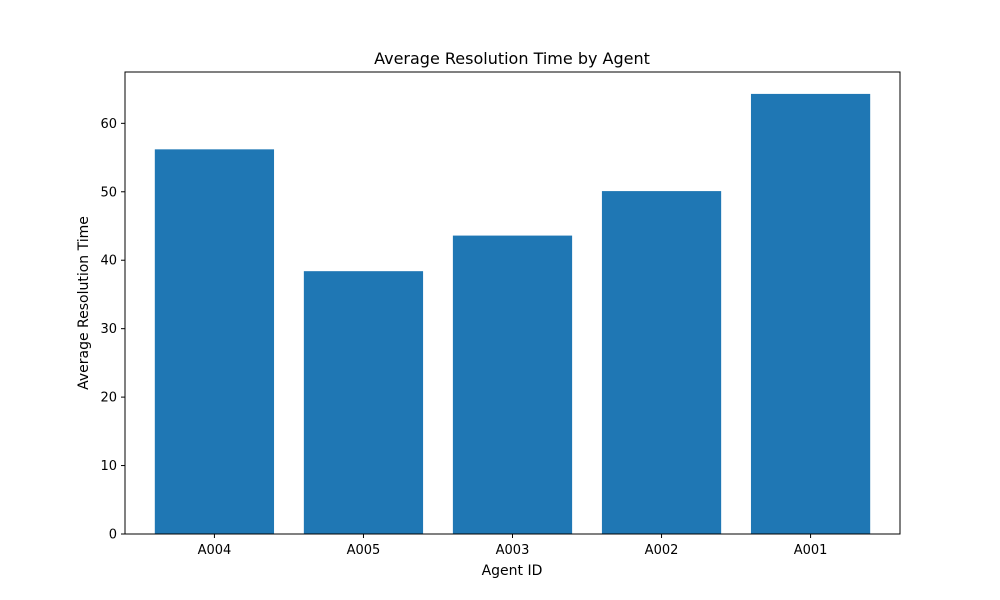  I want to click on x-tick-label: A002, so click(662, 550).